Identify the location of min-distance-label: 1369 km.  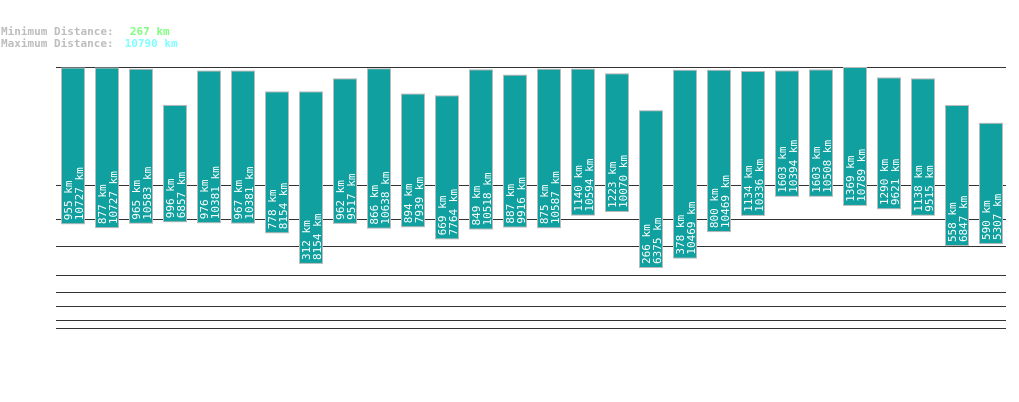
(850, 178).